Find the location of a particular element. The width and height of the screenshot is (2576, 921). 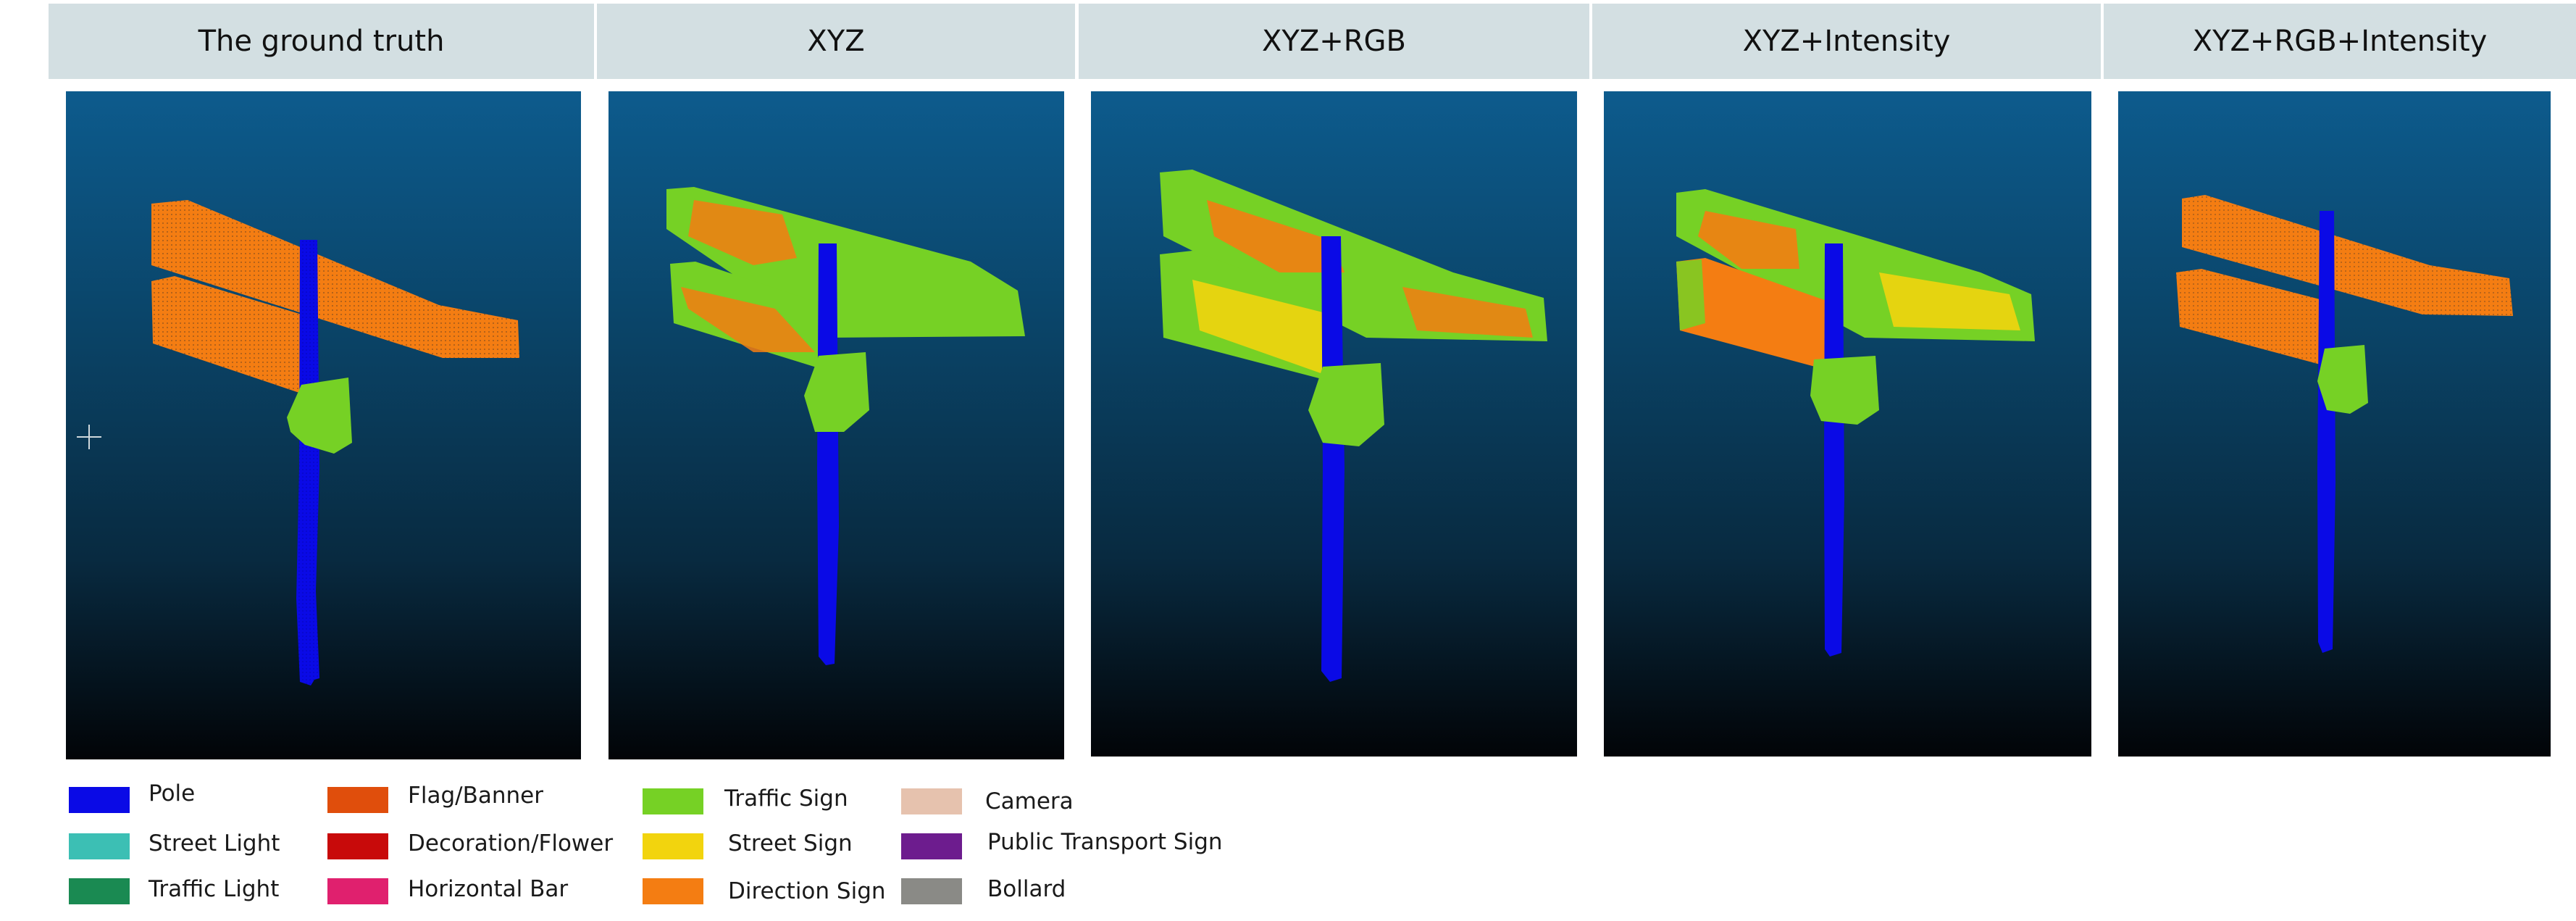

panel-ground-truth is located at coordinates (323, 425).